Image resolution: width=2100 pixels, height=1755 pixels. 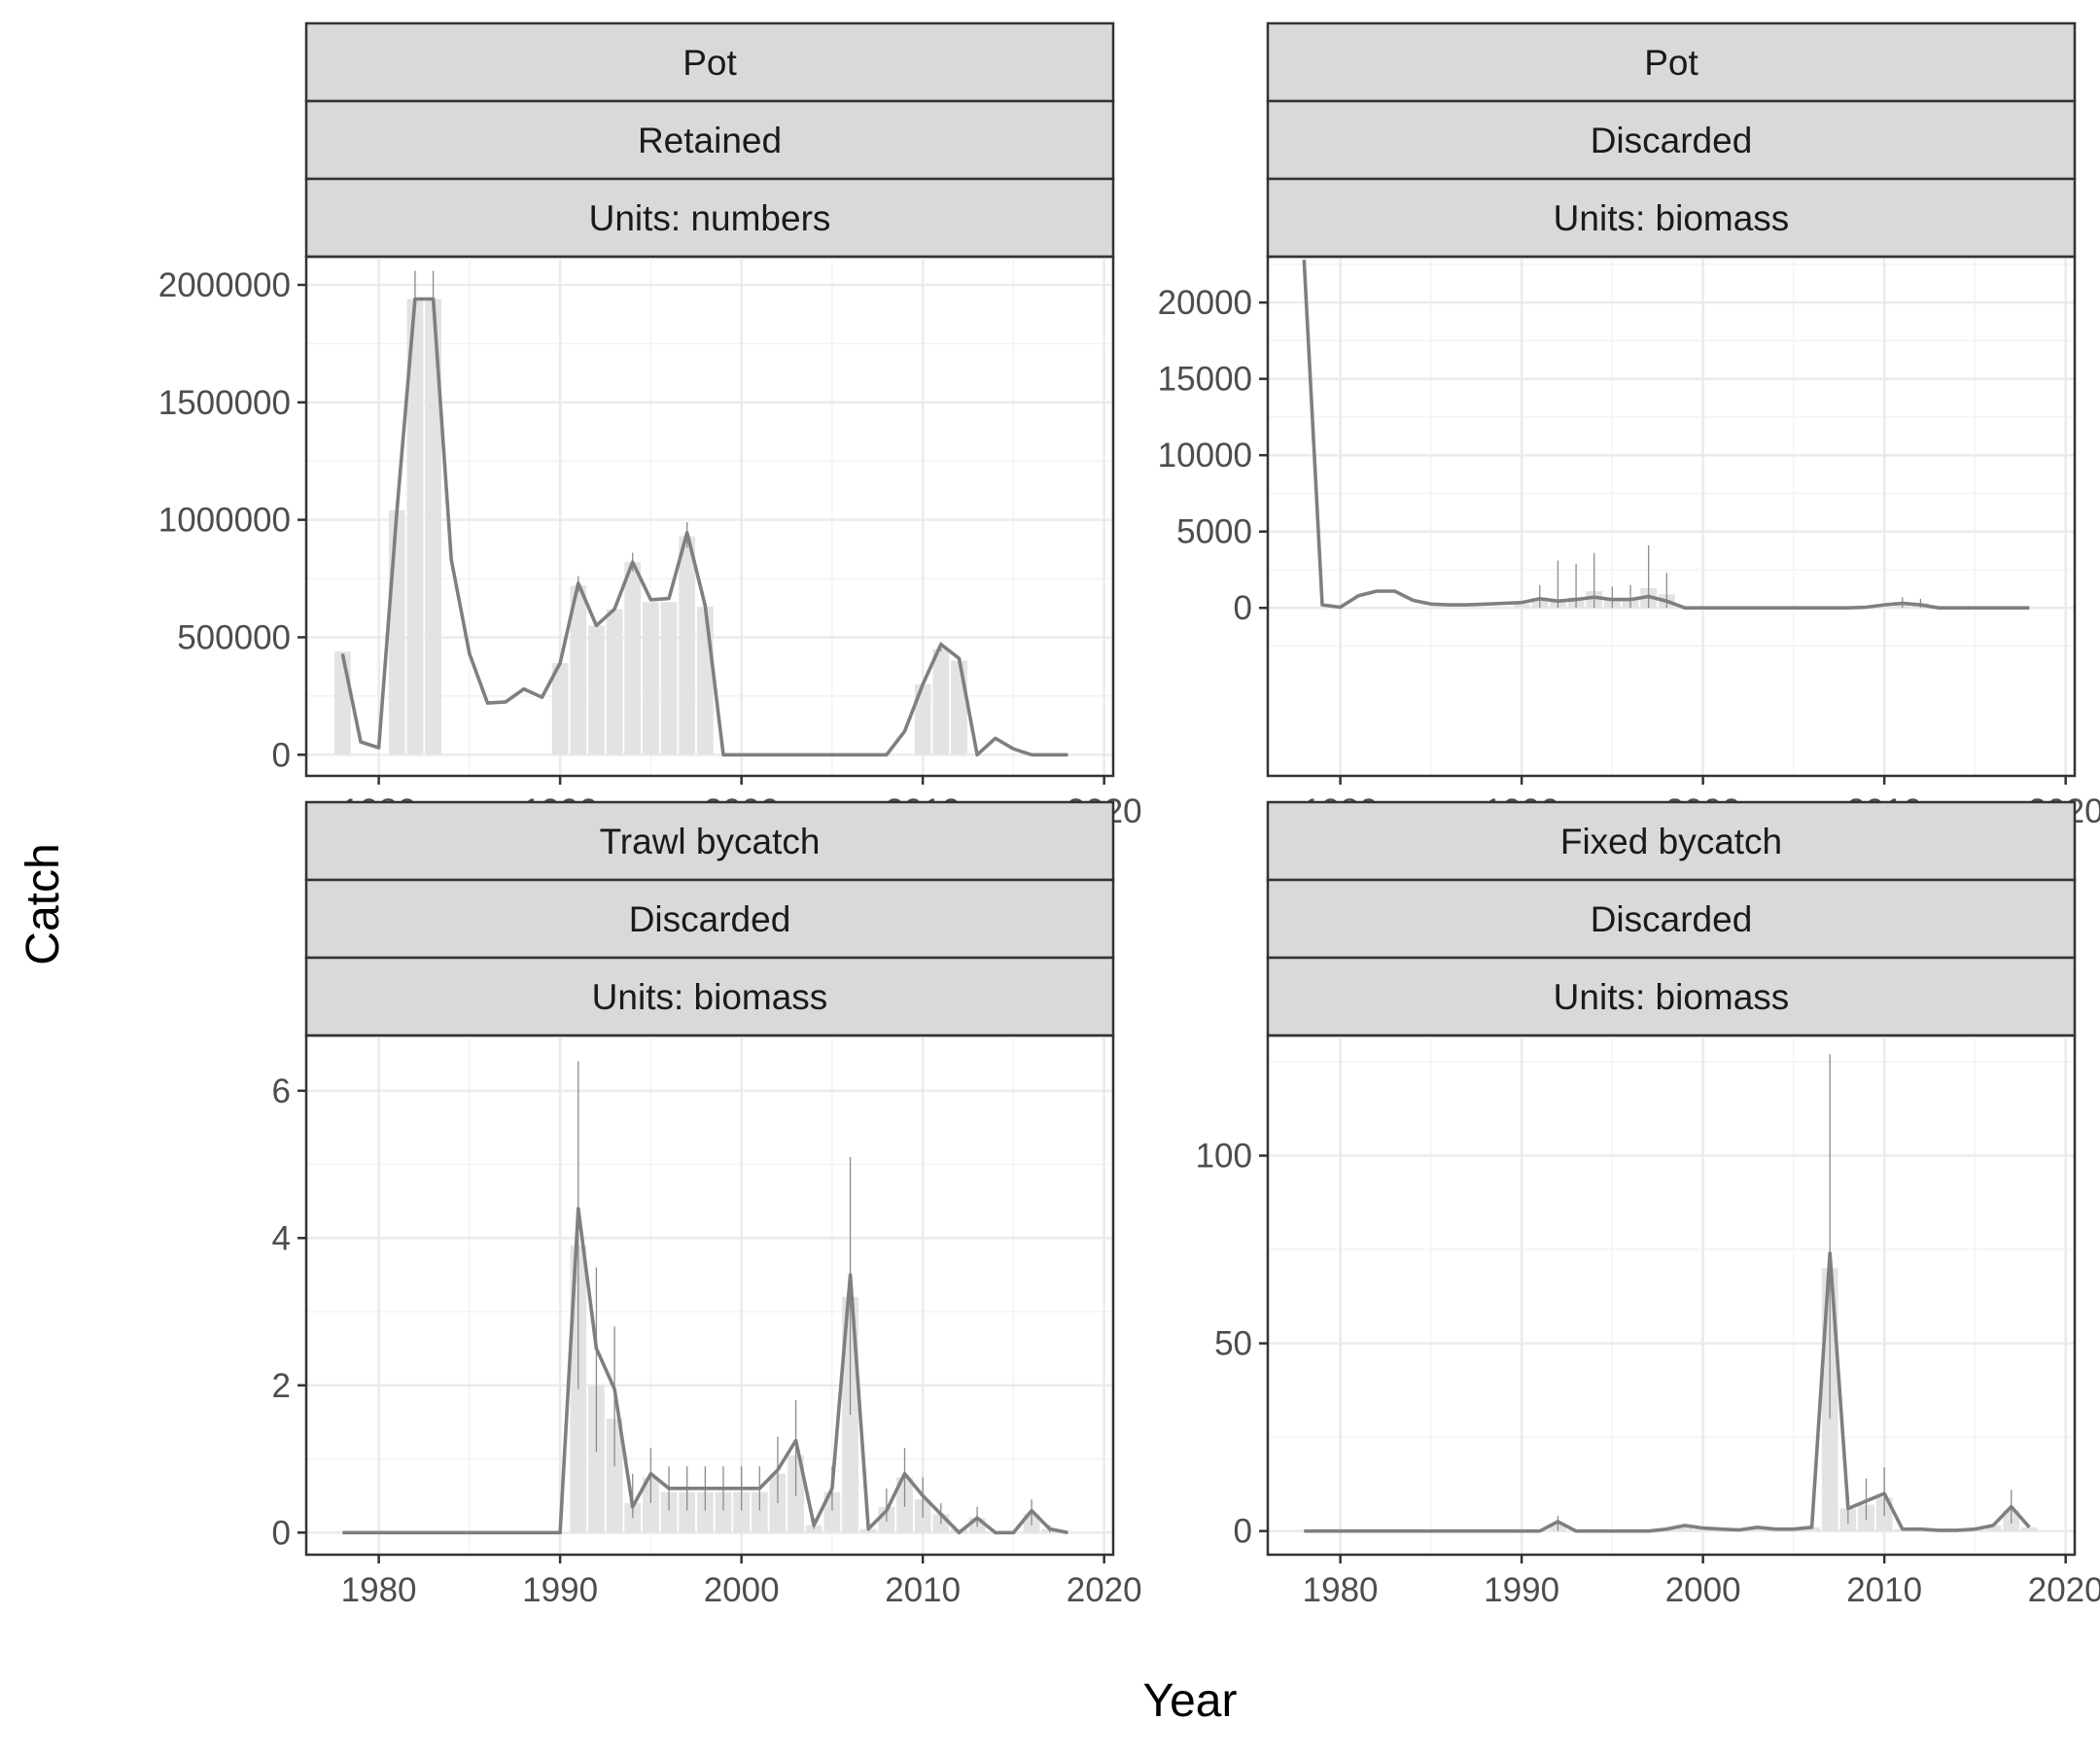 I want to click on y-tick-label: 6, so click(x=281, y=1091).